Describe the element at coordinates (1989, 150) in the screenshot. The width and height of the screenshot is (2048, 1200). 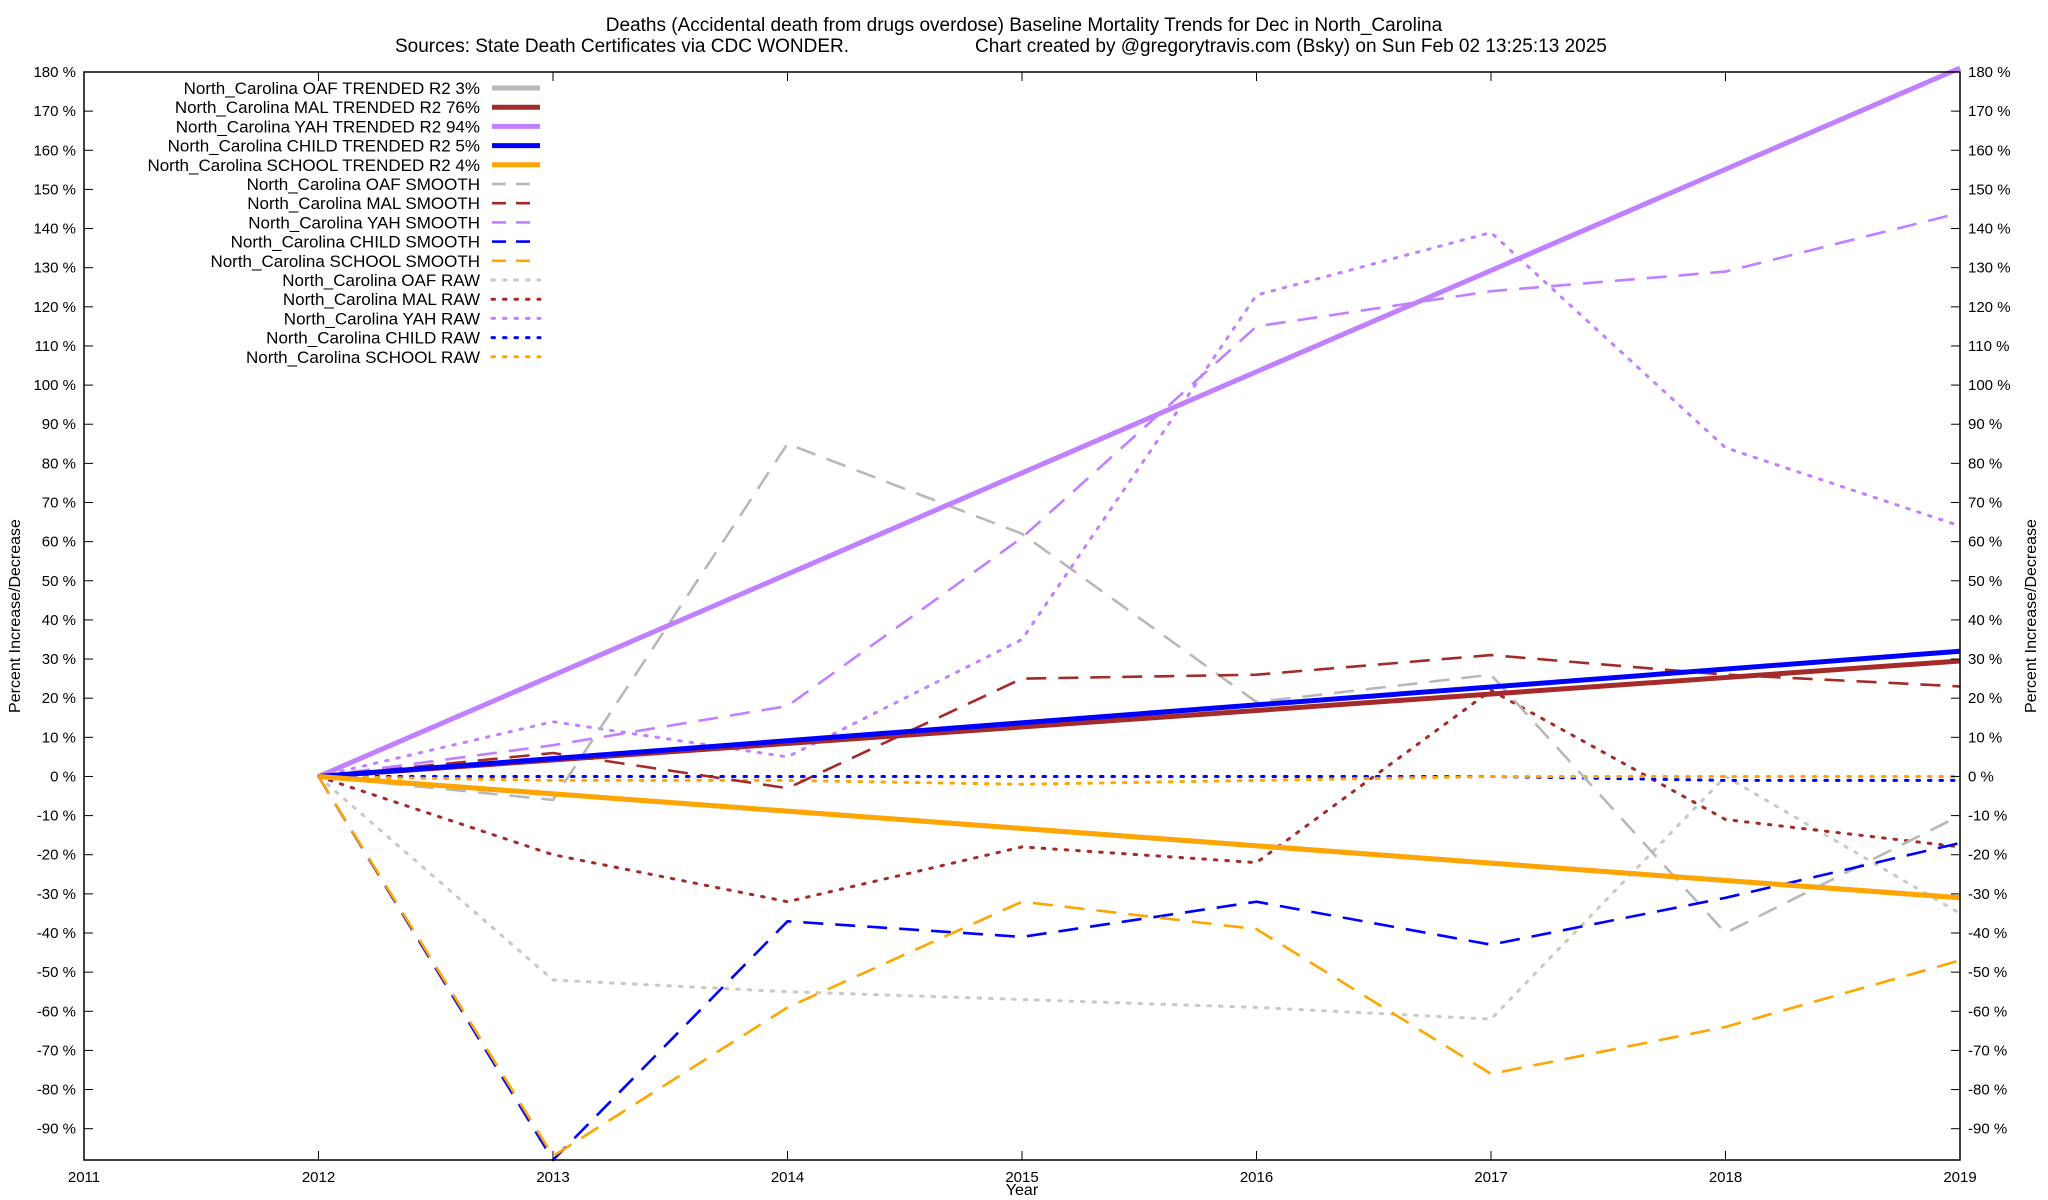
I see `y-tick-label-right: 160 %` at that location.